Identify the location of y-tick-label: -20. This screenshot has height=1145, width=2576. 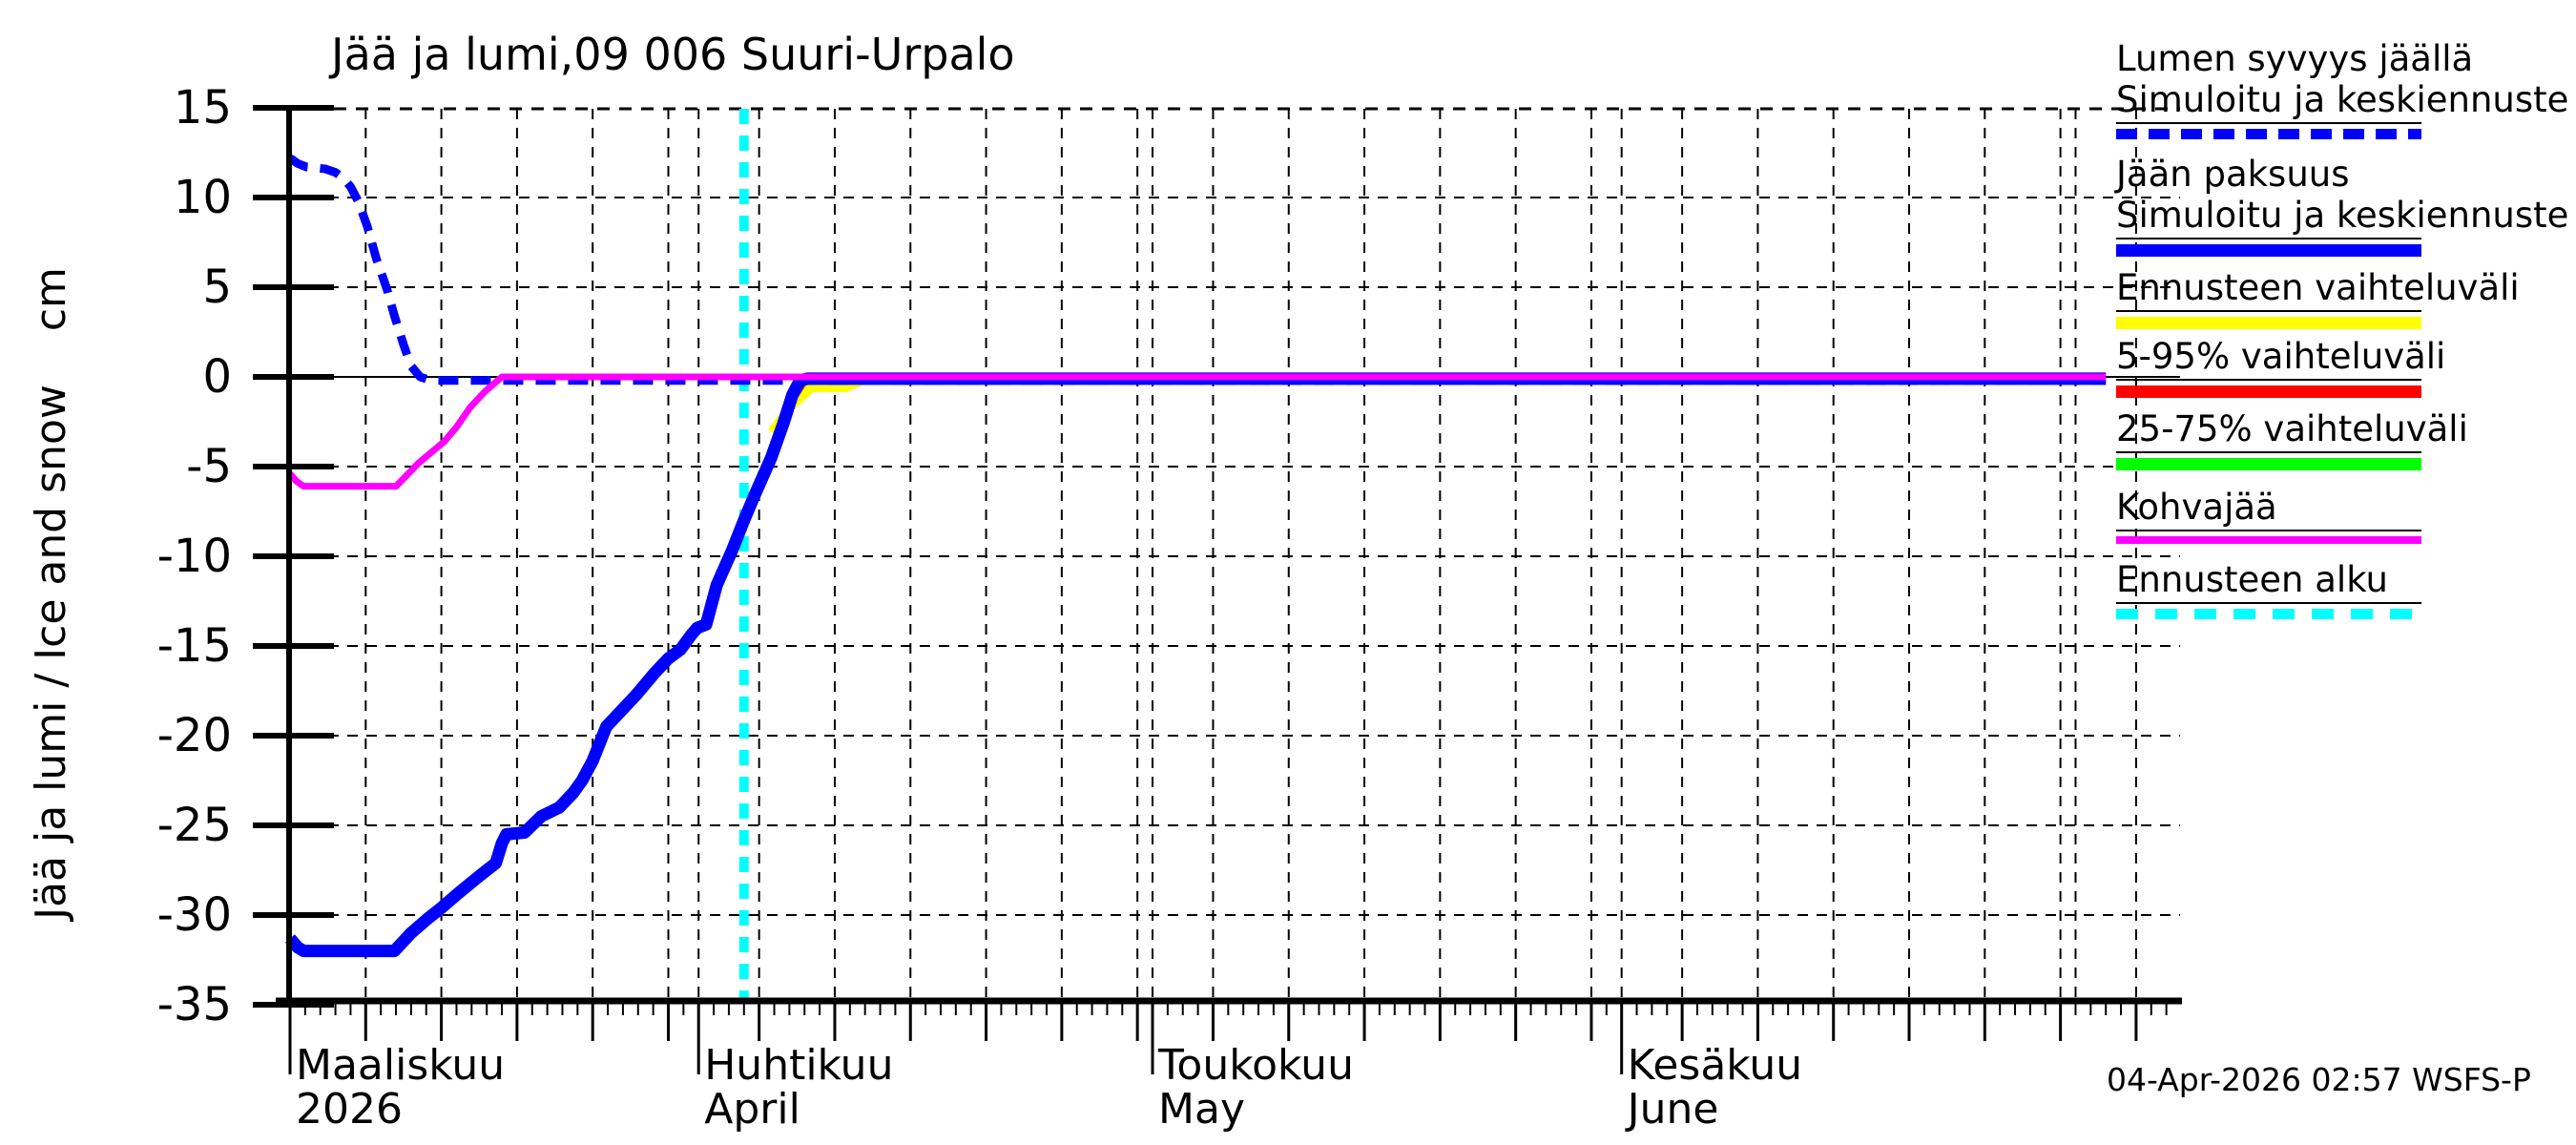
(194, 735).